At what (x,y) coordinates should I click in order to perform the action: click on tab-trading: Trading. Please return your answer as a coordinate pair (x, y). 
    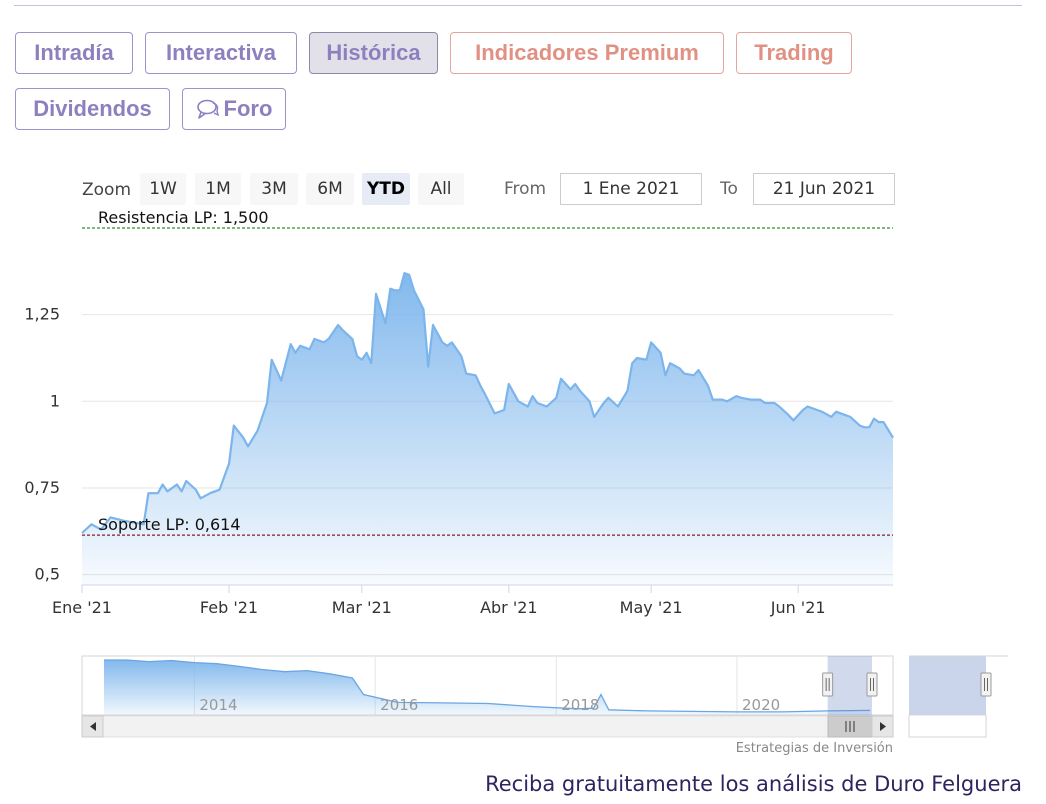
    Looking at the image, I should click on (794, 53).